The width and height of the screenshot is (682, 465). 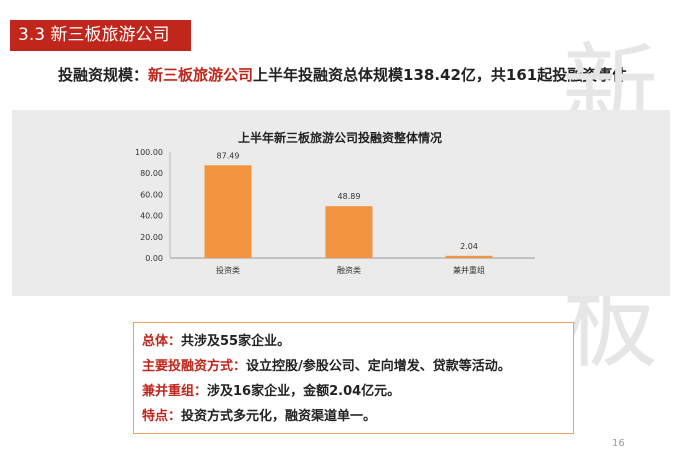 I want to click on y-tick-label: 60.00, so click(x=151, y=194).